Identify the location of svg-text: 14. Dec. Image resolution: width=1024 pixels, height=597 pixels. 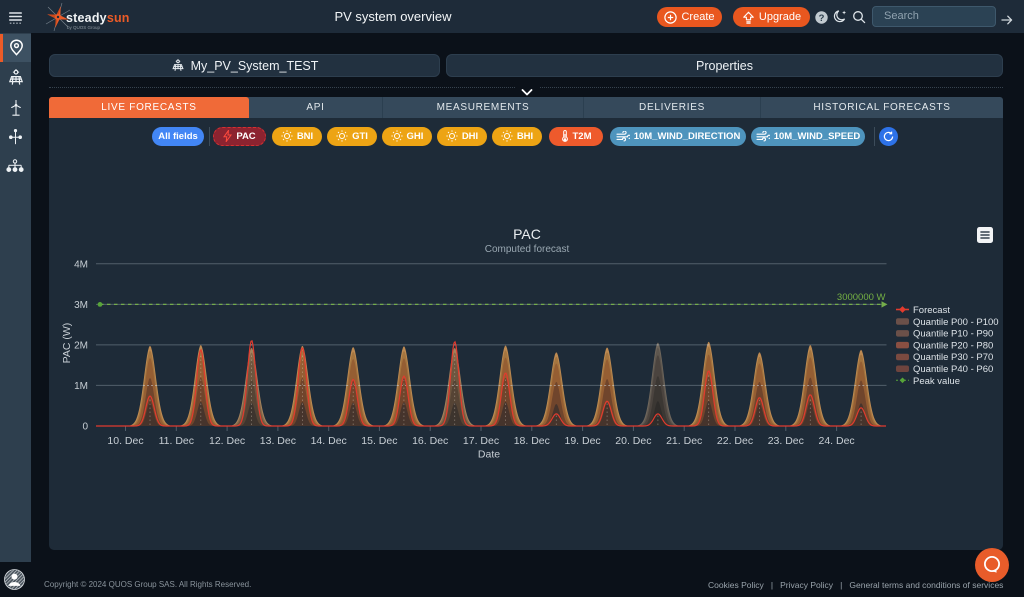
(329, 441).